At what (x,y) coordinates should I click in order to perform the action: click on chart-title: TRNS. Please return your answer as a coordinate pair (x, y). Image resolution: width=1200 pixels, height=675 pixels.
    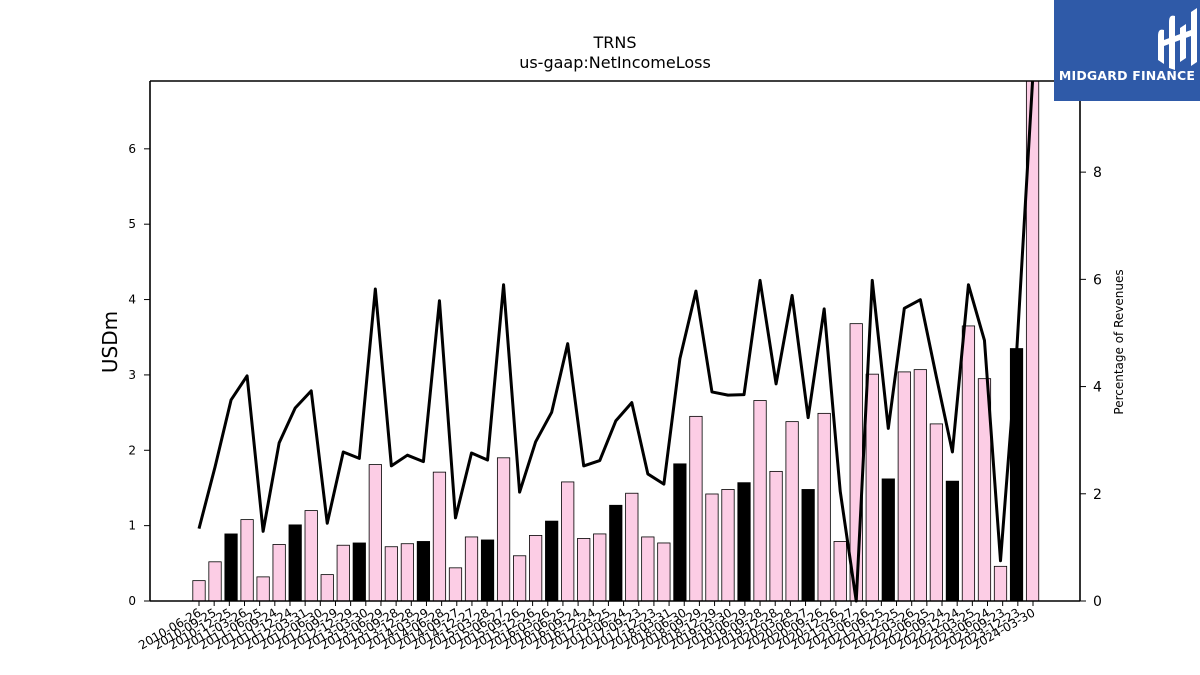
    Looking at the image, I should click on (614, 42).